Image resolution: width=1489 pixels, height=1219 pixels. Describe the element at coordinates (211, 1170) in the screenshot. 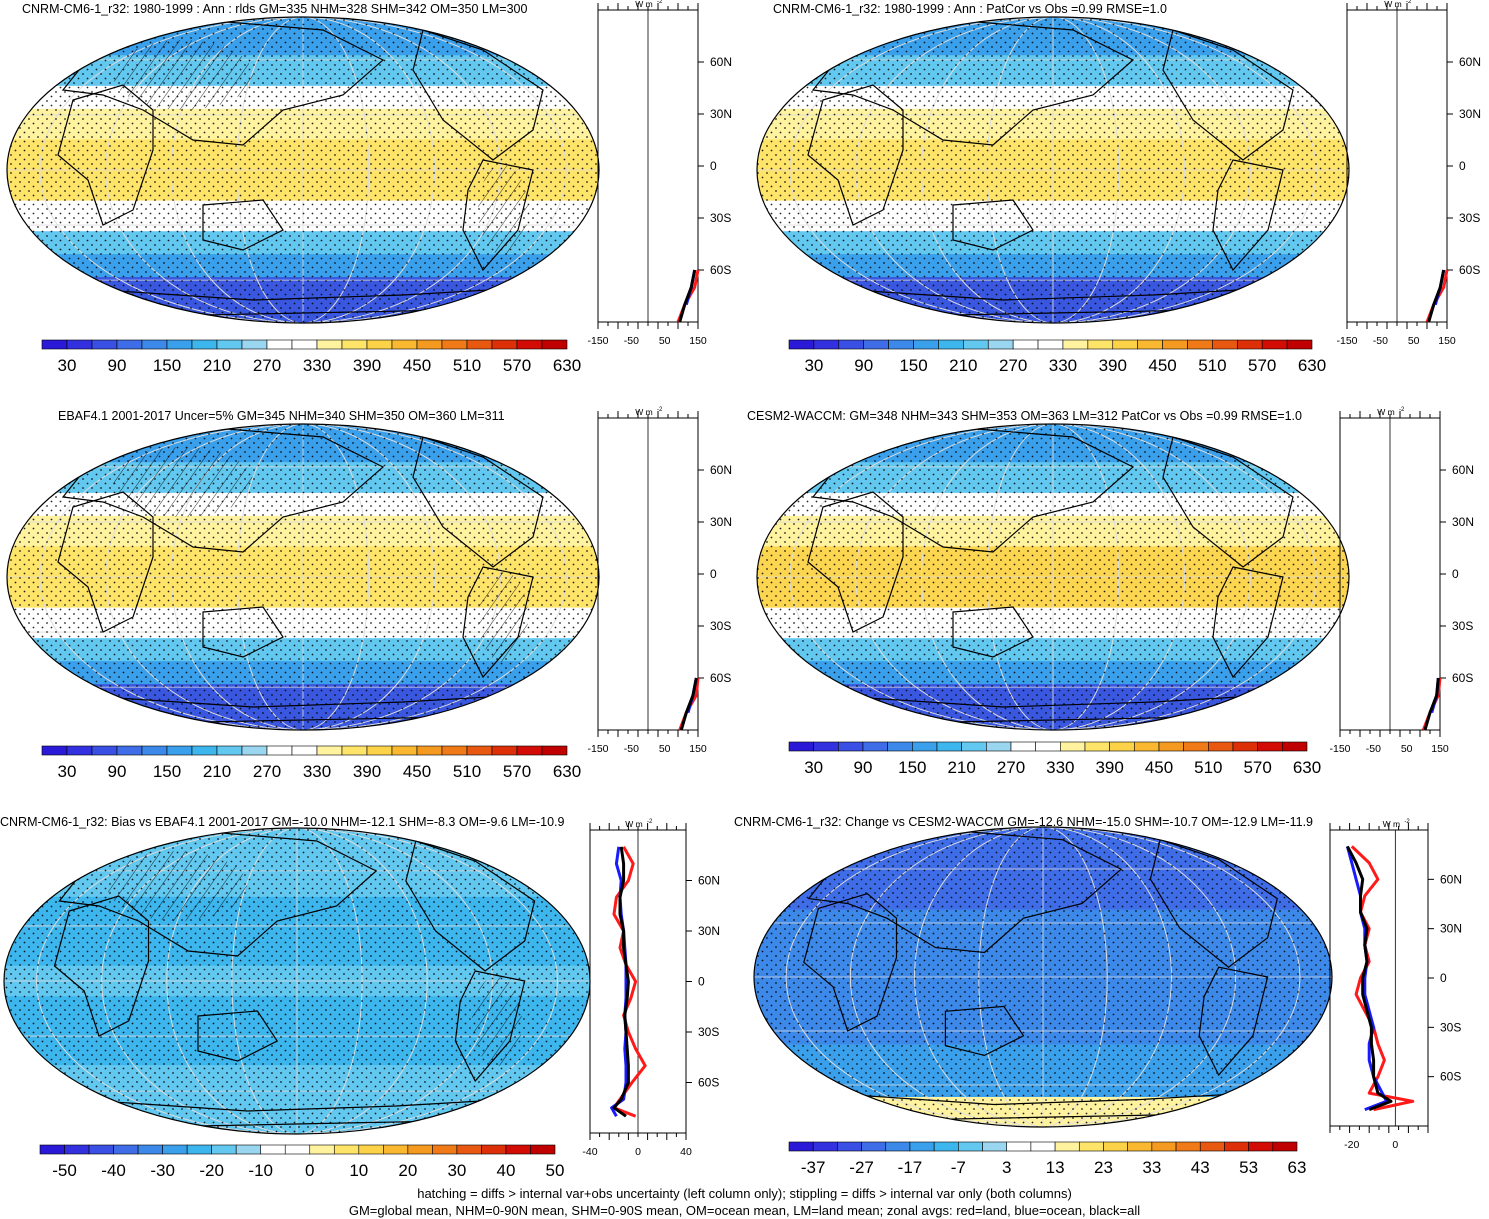

I see `colorbar-tick-label: -20` at that location.